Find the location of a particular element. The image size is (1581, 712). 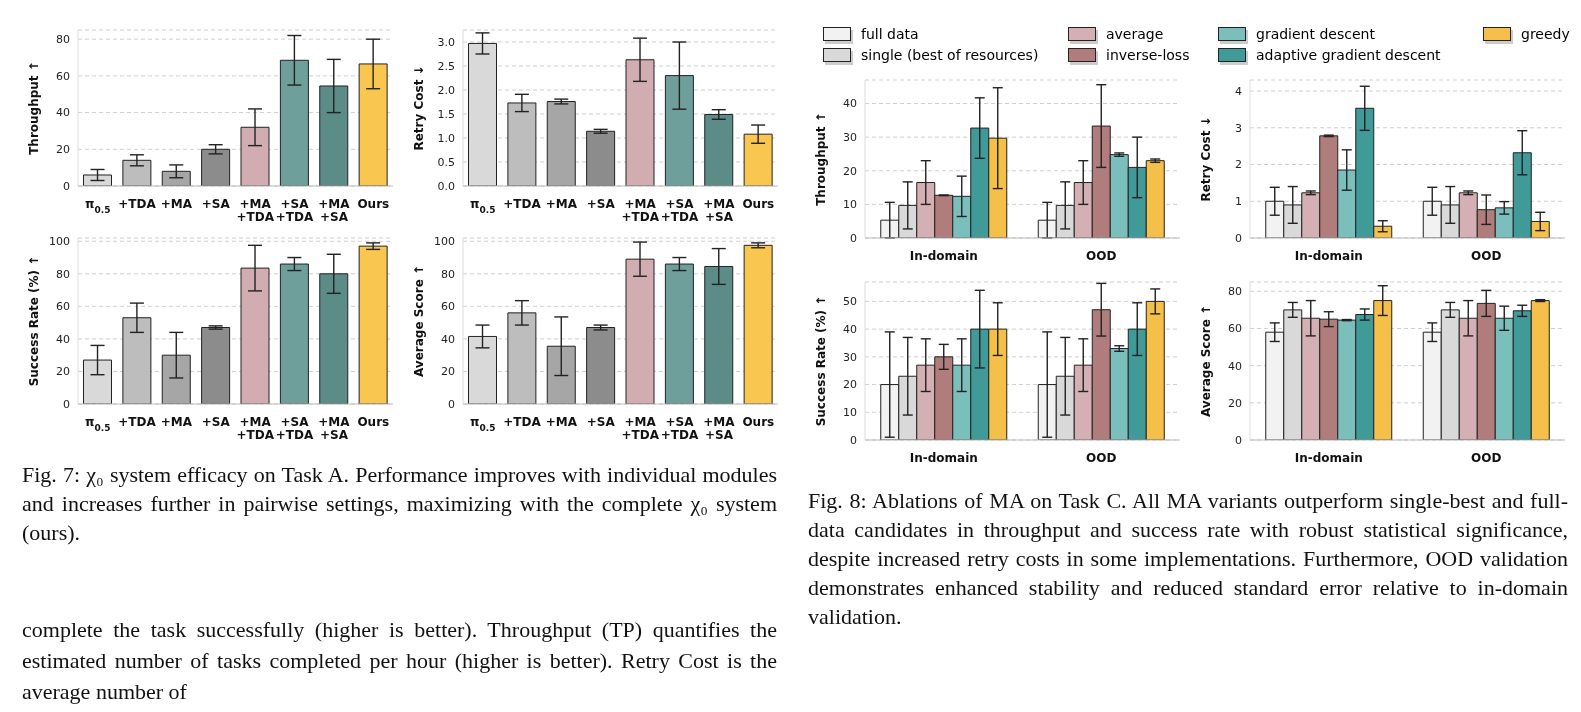

legend-label: adaptive gradient descent is located at coordinates (1348, 55).